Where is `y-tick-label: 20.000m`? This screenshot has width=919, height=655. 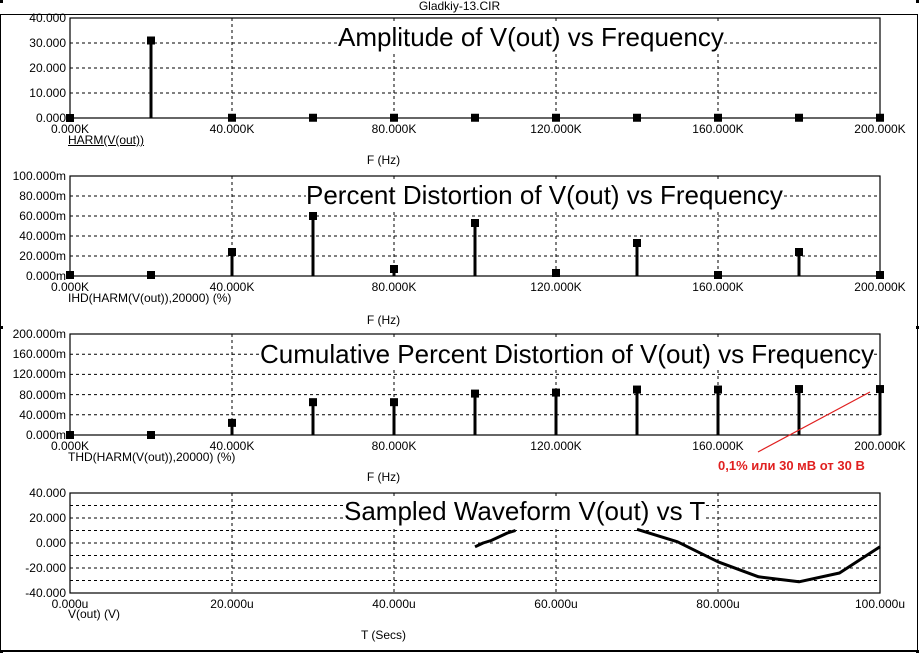 y-tick-label: 20.000m is located at coordinates (42, 256).